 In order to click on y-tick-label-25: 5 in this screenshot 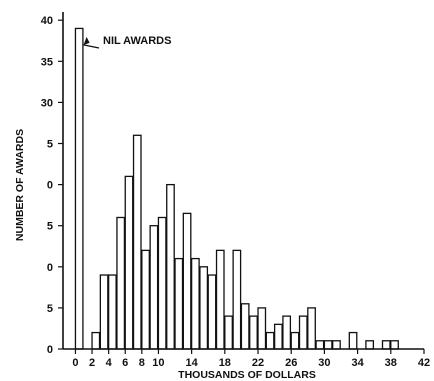, I will do `click(50, 145)`.